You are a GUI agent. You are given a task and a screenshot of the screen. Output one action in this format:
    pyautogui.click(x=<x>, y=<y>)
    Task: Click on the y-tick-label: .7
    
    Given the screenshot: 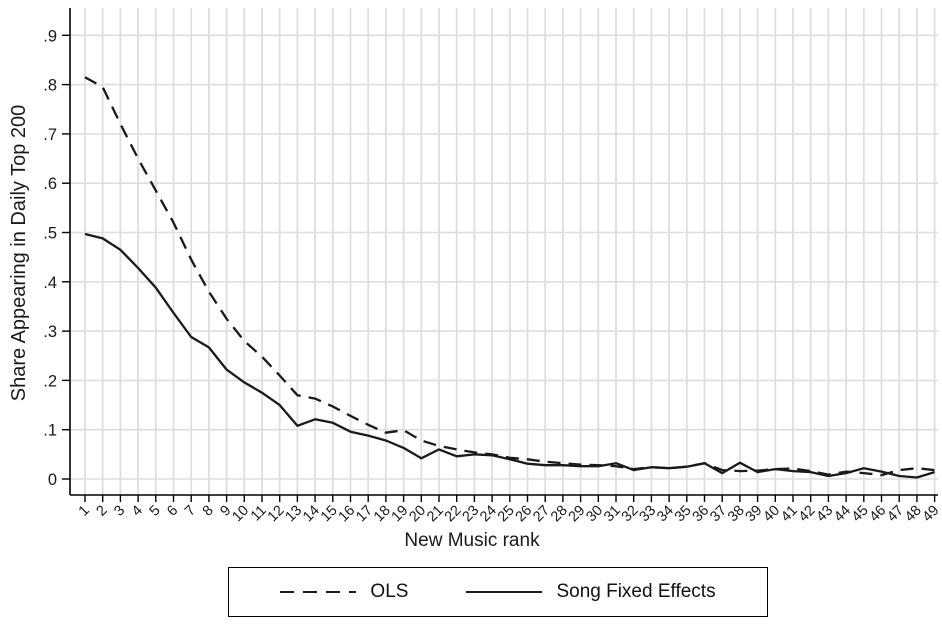 What is the action you would take?
    pyautogui.click(x=50, y=135)
    